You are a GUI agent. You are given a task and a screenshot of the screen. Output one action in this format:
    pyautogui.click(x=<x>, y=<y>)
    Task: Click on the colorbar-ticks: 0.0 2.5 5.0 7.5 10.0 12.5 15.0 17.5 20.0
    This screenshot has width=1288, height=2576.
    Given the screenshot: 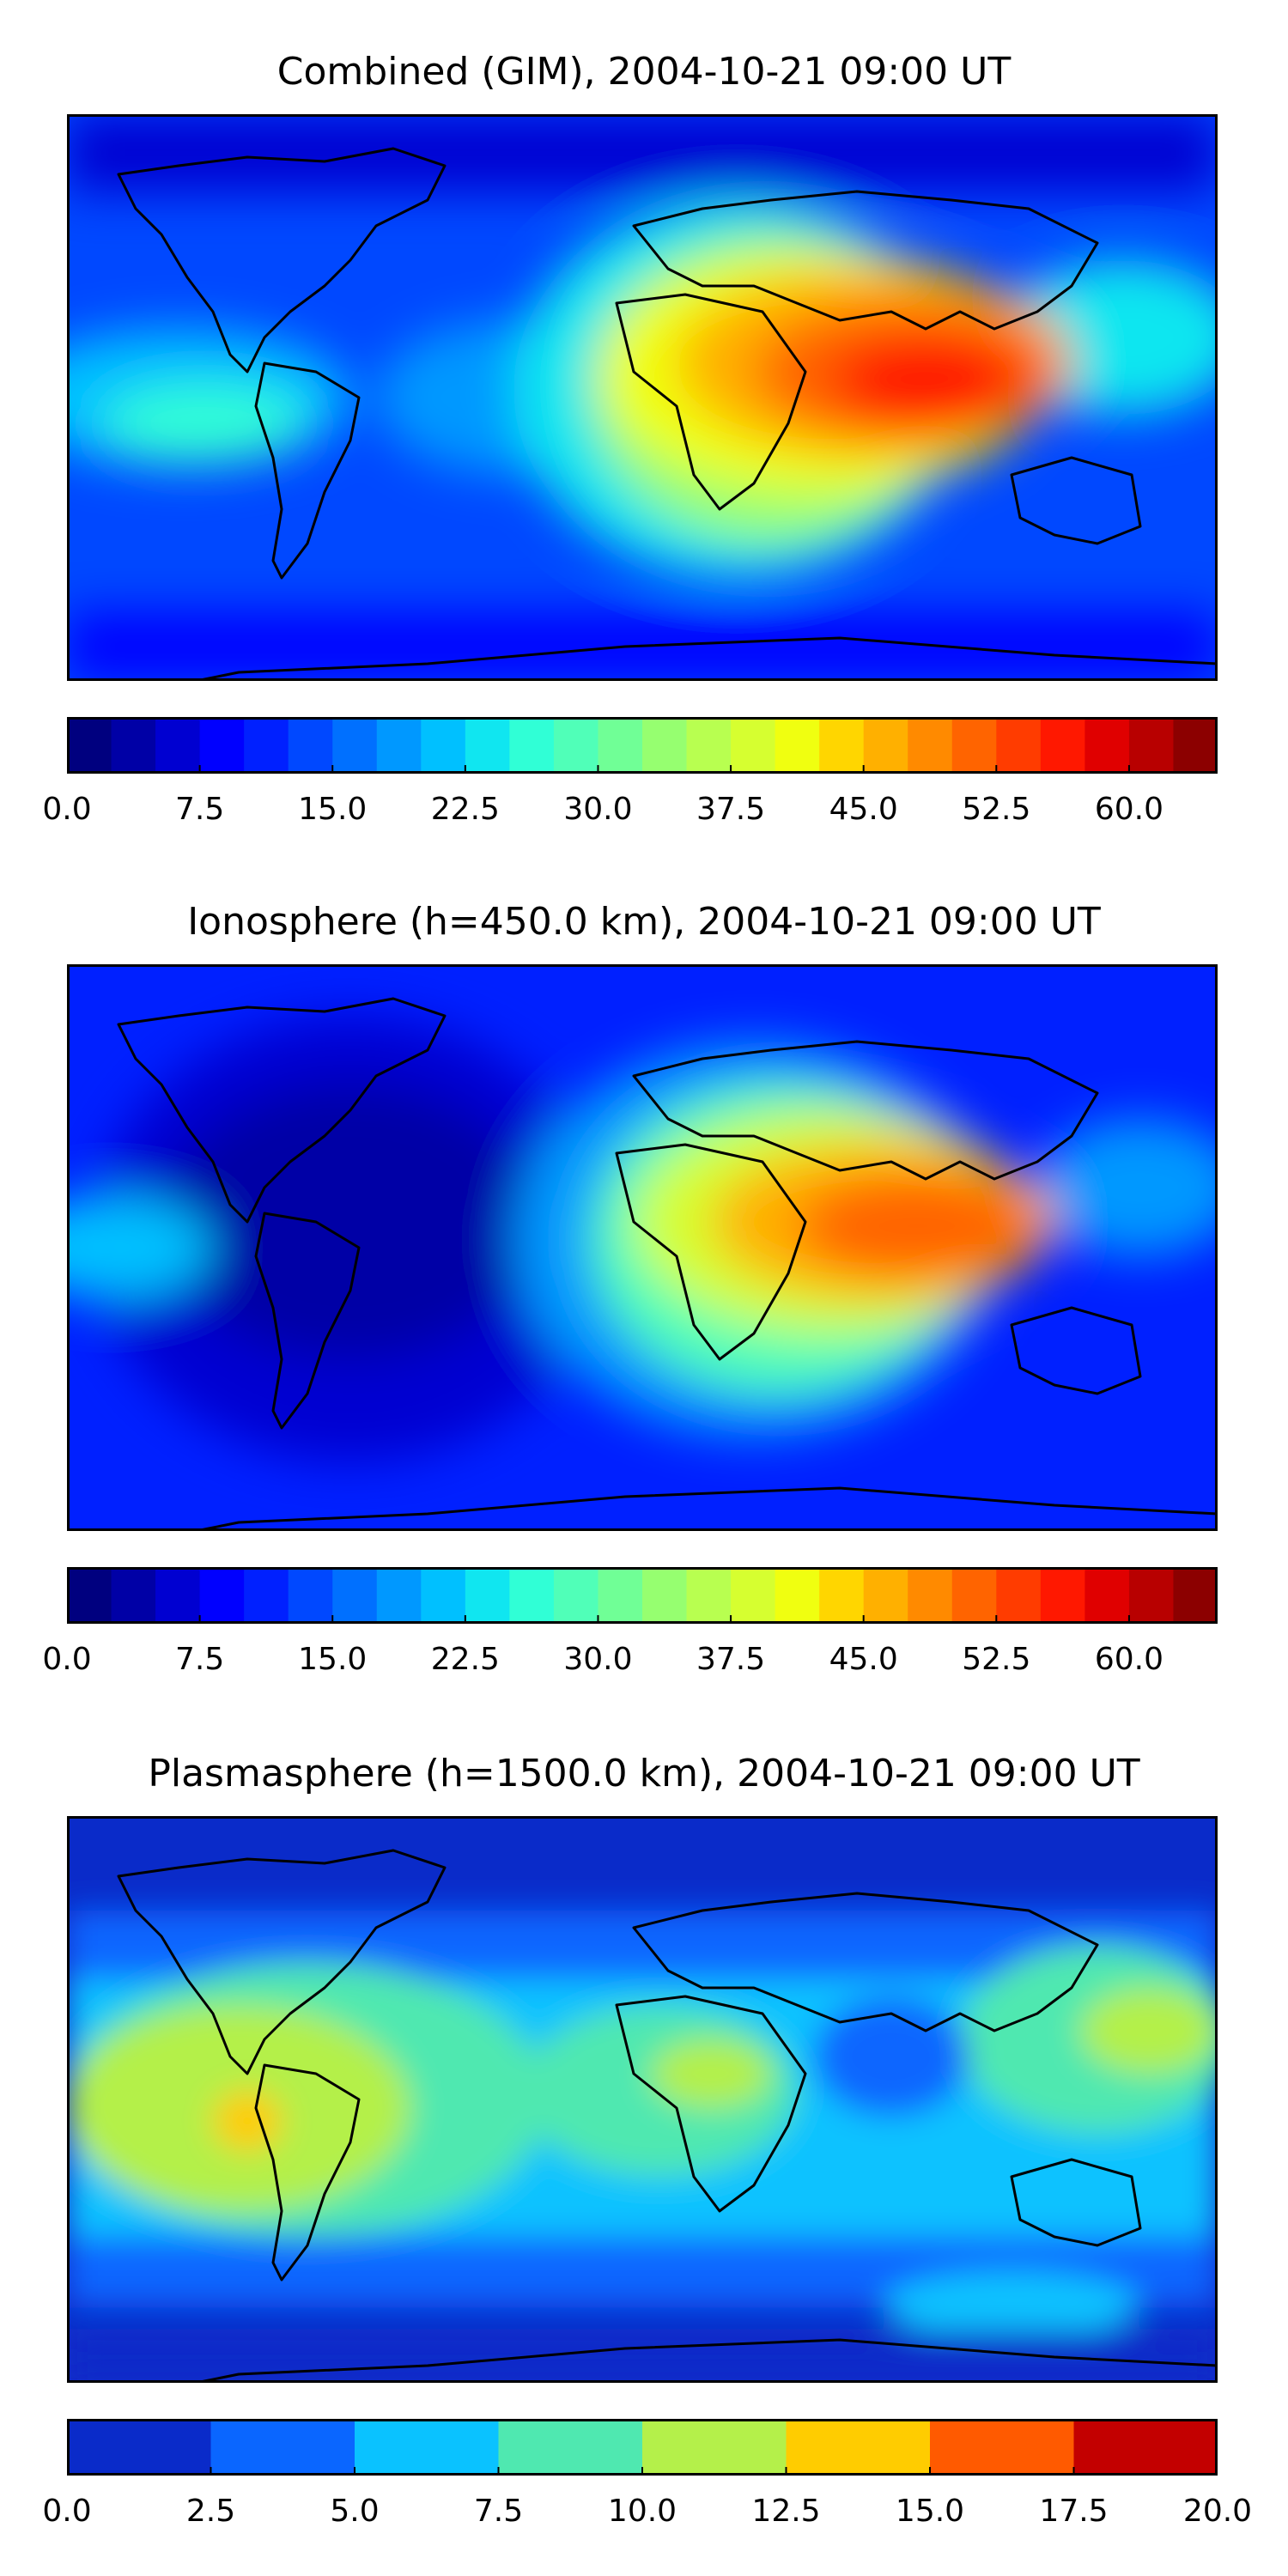 What is the action you would take?
    pyautogui.click(x=647, y=2506)
    